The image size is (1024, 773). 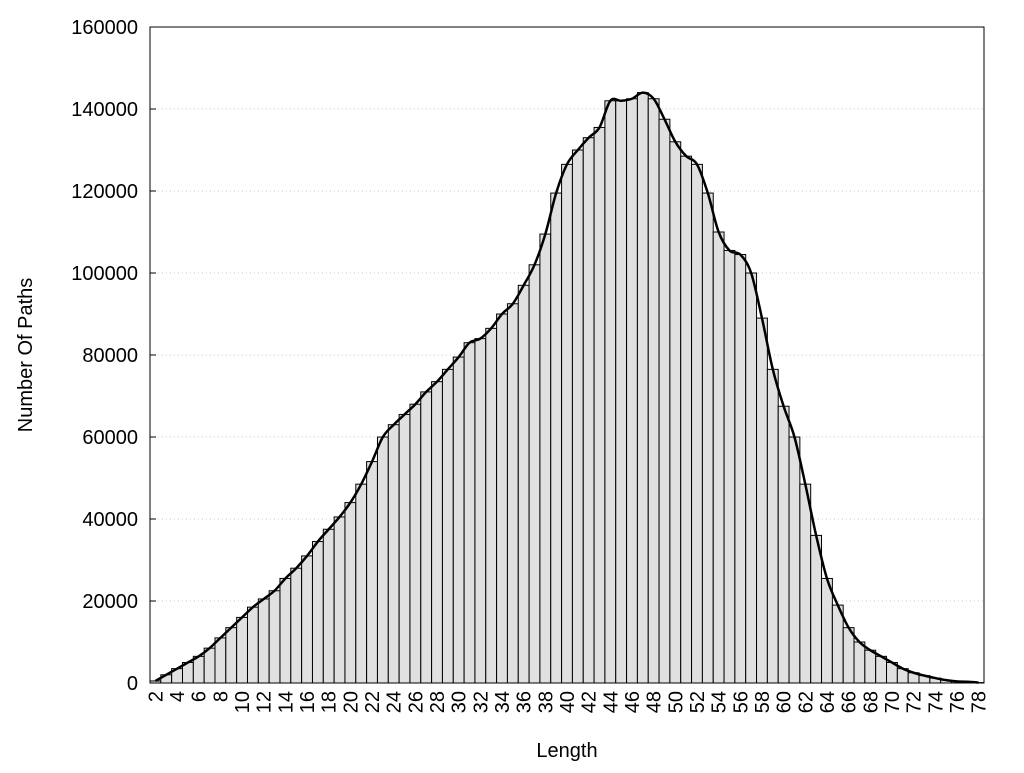 I want to click on x-tick-label: 76, so click(x=958, y=702).